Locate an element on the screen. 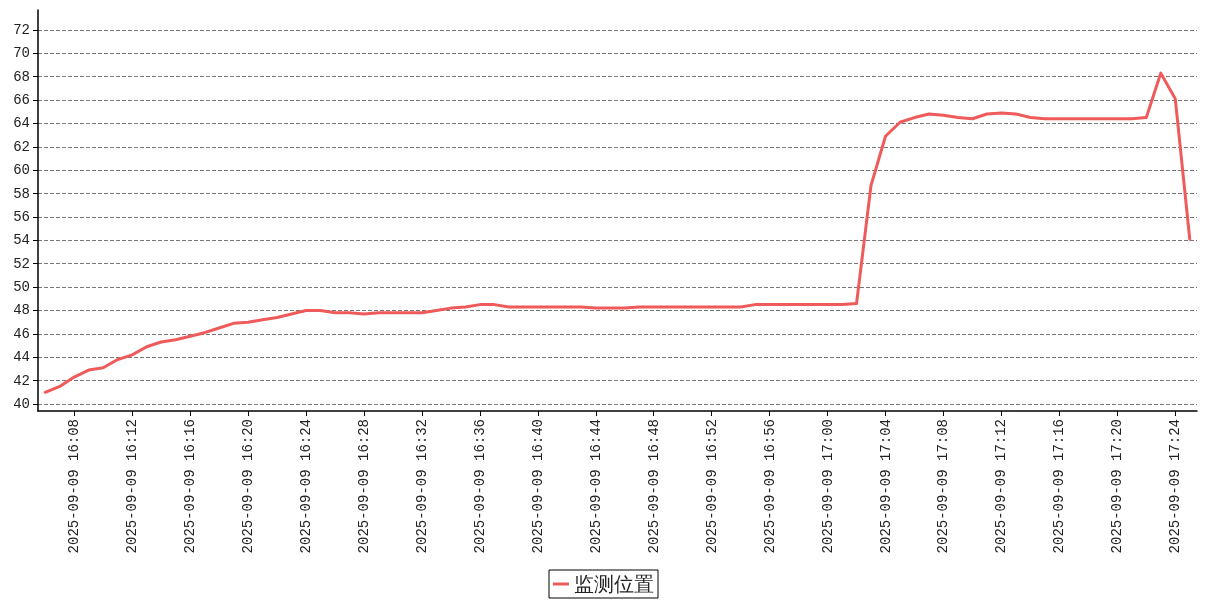 This screenshot has height=600, width=1207. y-tick-label: 40 is located at coordinates (21, 403).